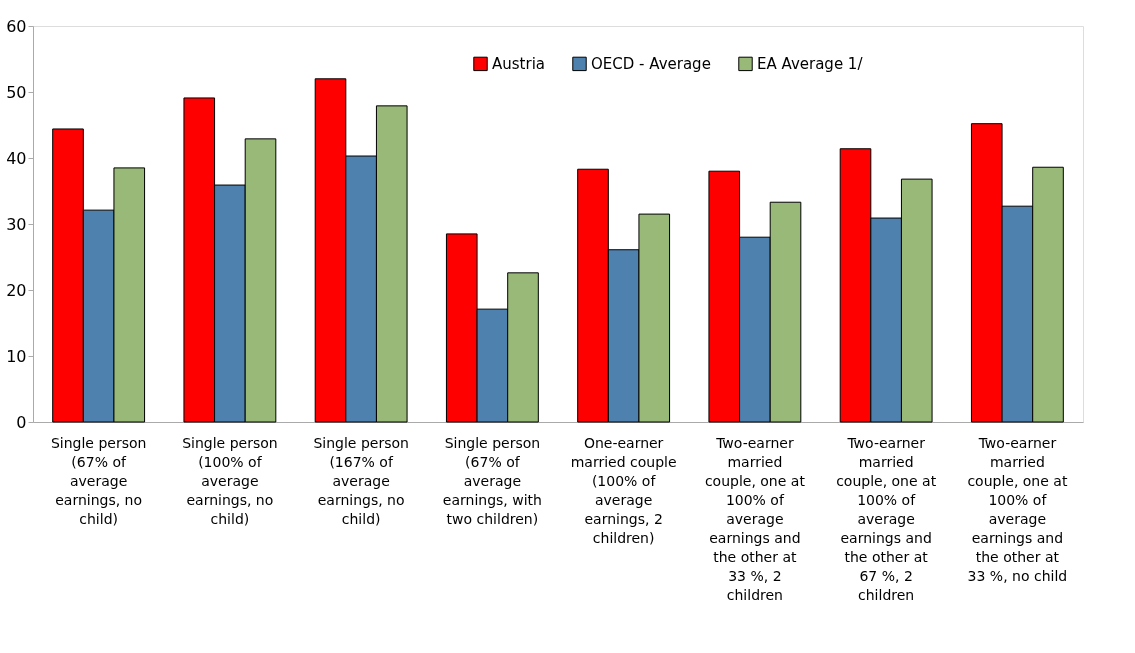 The image size is (1135, 653). I want to click on x-tick-label: Single person (100% of average earnings, no child), so click(230, 480).